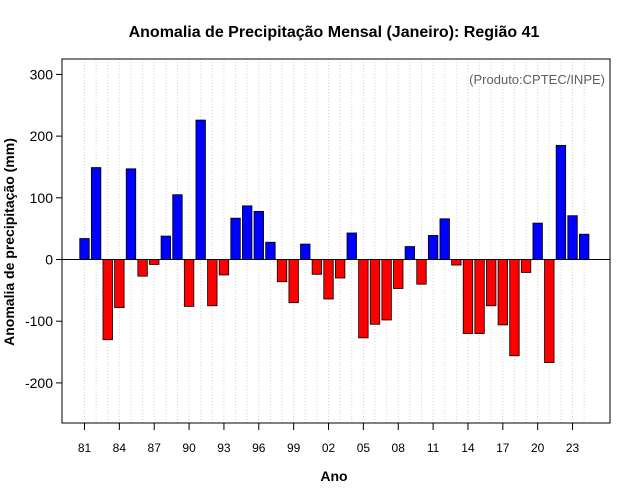  What do you see at coordinates (538, 448) in the screenshot?
I see `x-tick-label: 20` at bounding box center [538, 448].